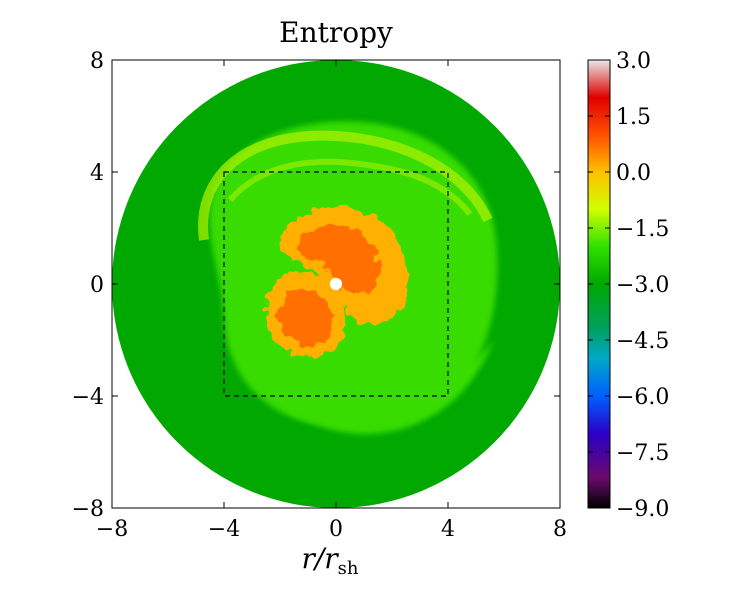  I want to click on shocked-lobe, so click(363, 387).